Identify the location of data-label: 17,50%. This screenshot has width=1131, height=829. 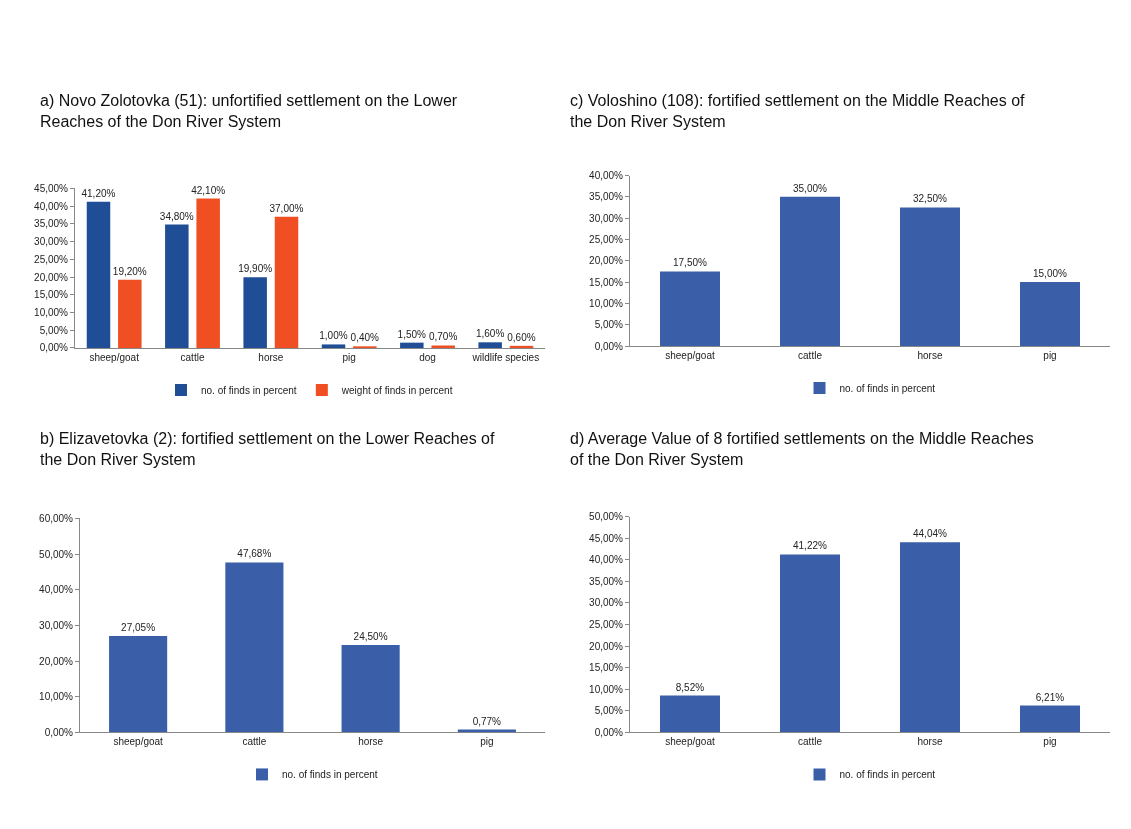
(690, 263).